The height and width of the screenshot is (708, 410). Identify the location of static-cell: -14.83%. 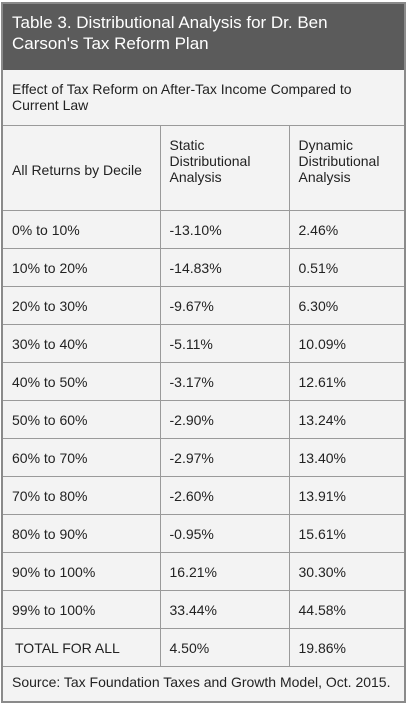
(224, 267).